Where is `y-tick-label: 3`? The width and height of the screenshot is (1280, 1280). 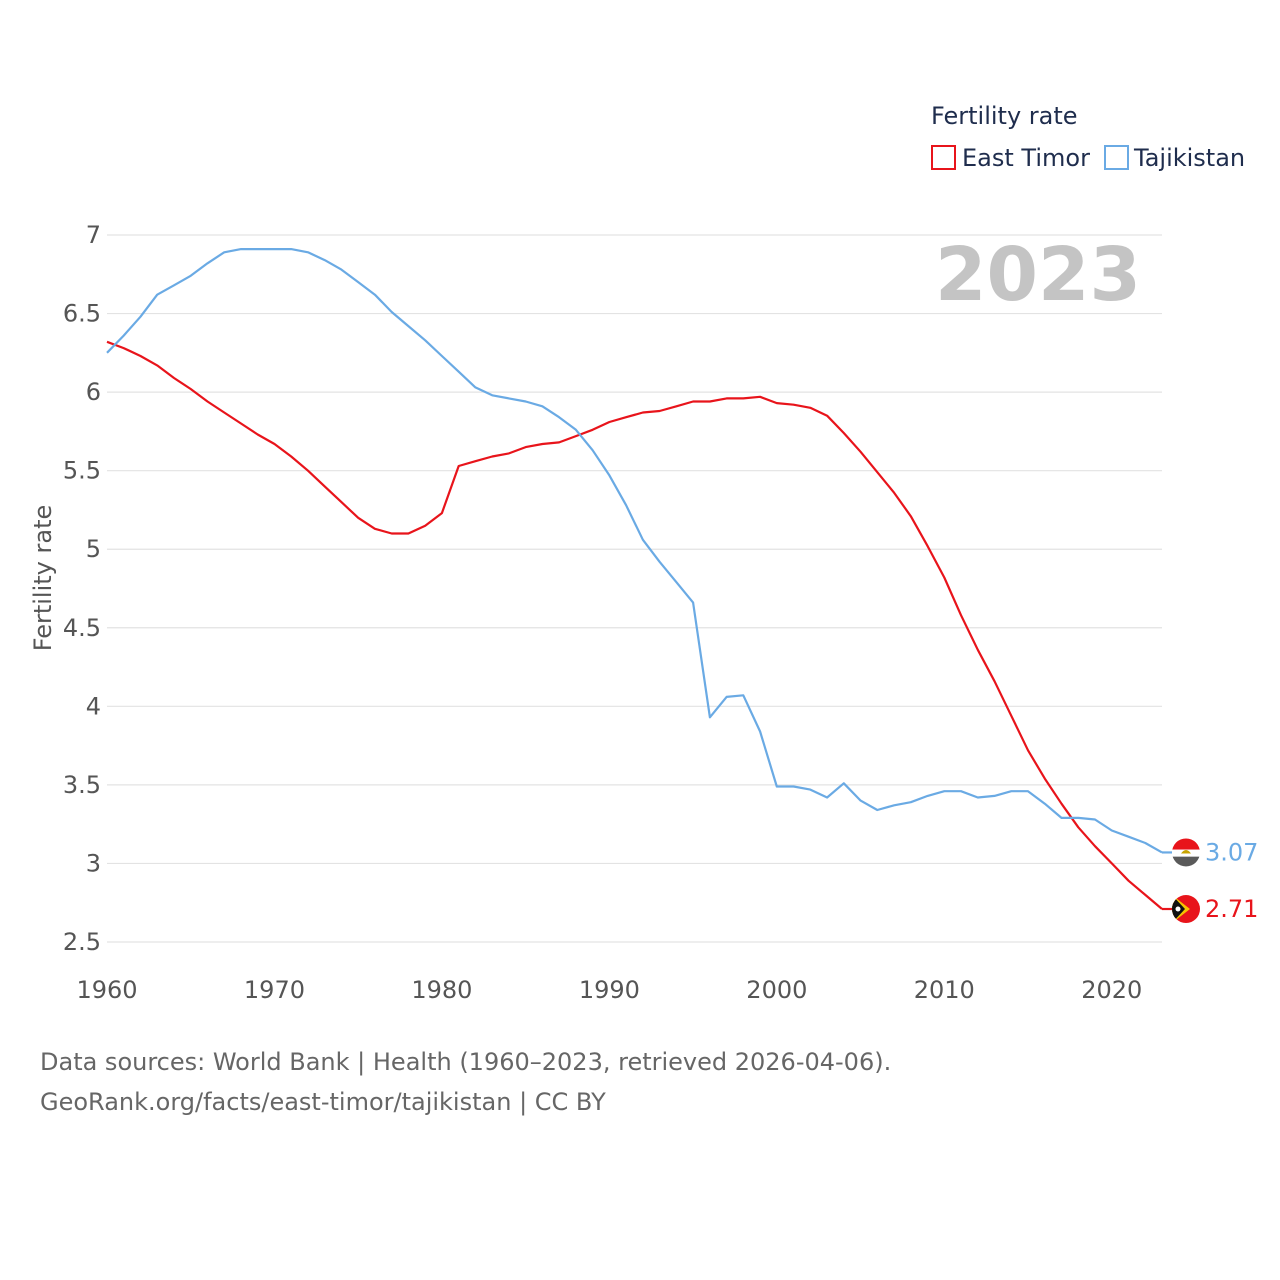
y-tick-label: 3 is located at coordinates (93, 863).